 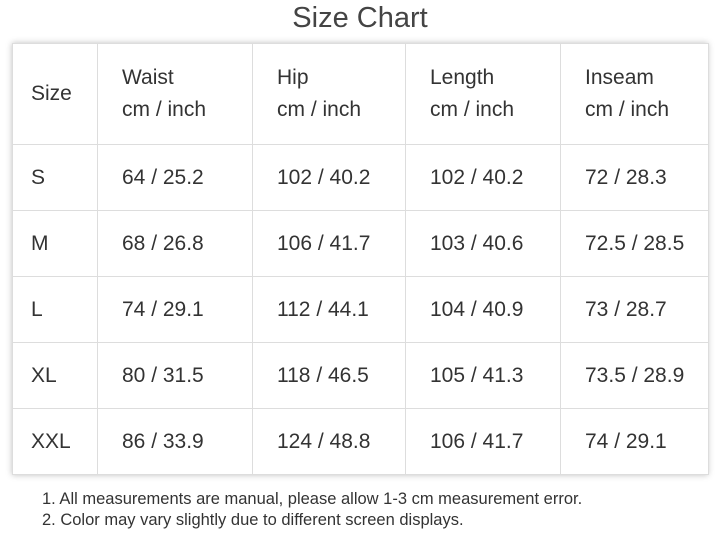 What do you see at coordinates (148, 77) in the screenshot?
I see `header-name: Waist` at bounding box center [148, 77].